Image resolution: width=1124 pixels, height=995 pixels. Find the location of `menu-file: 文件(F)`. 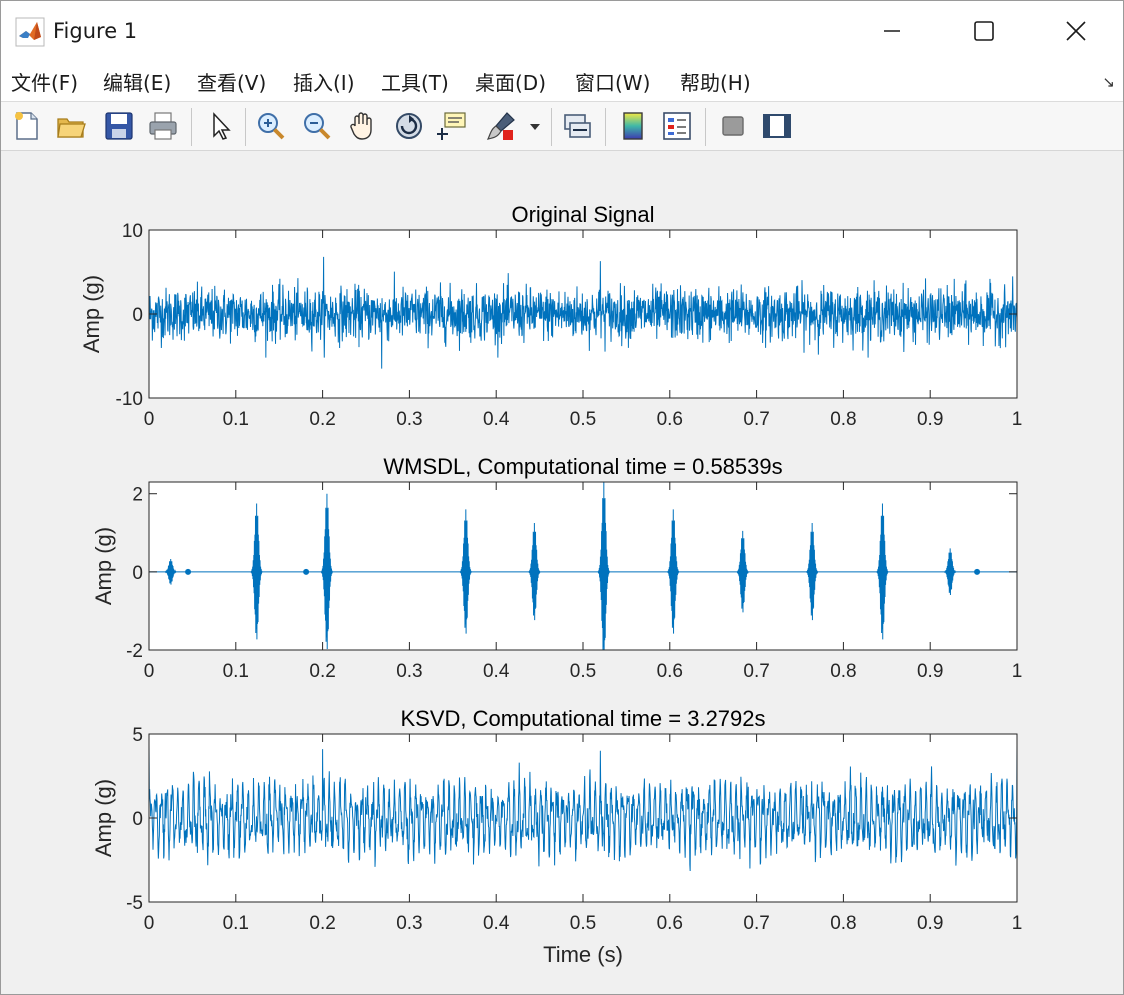

menu-file: 文件(F) is located at coordinates (45, 83).